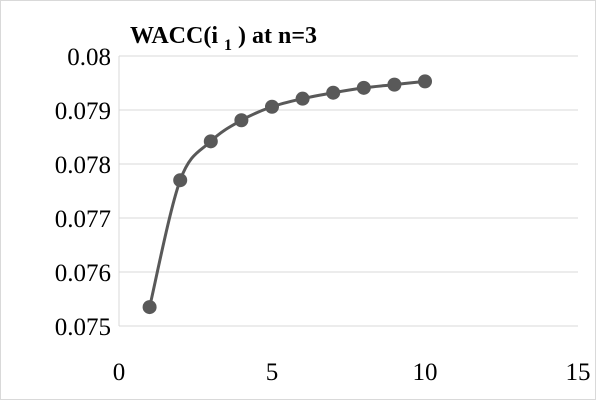  What do you see at coordinates (174, 36) in the screenshot?
I see `chart-title-prefix: WACC(i` at bounding box center [174, 36].